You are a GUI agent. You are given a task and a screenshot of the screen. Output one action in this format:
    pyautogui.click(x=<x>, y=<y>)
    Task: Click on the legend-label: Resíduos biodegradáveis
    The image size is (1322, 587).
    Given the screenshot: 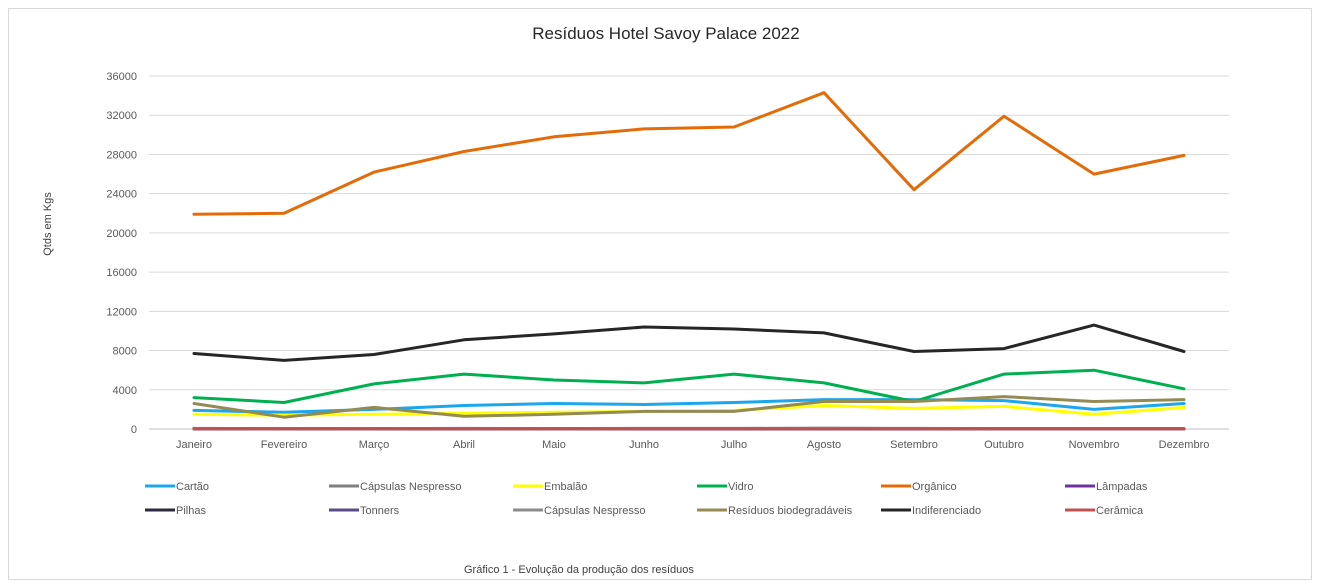 What is the action you would take?
    pyautogui.click(x=790, y=511)
    